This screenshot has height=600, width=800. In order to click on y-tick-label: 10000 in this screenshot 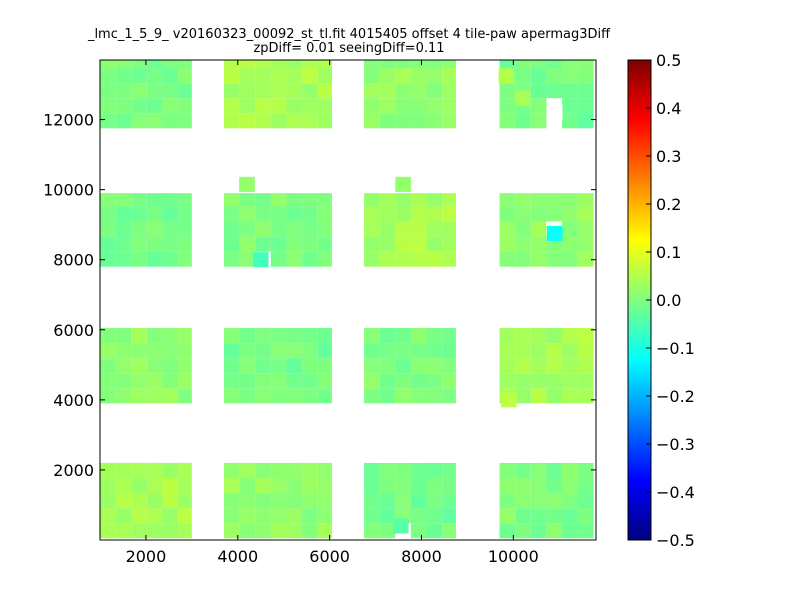, I will do `click(68, 190)`.